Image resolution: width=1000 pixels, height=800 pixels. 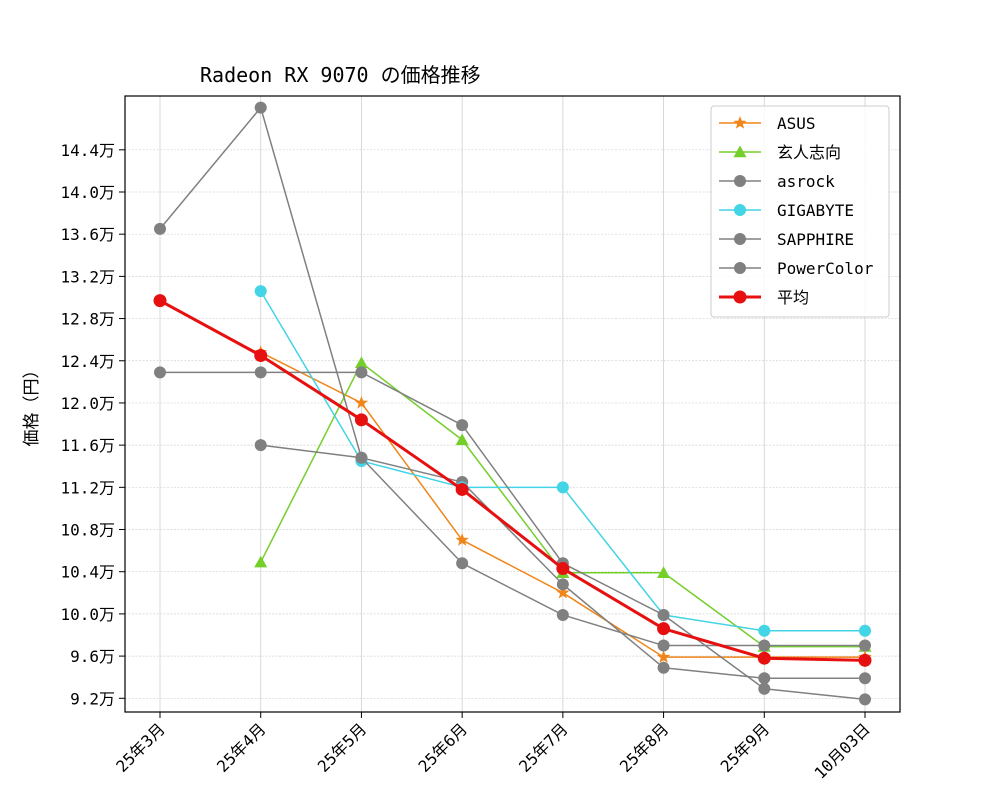 What do you see at coordinates (543, 747) in the screenshot?
I see `x-tick-label: 25年7月` at bounding box center [543, 747].